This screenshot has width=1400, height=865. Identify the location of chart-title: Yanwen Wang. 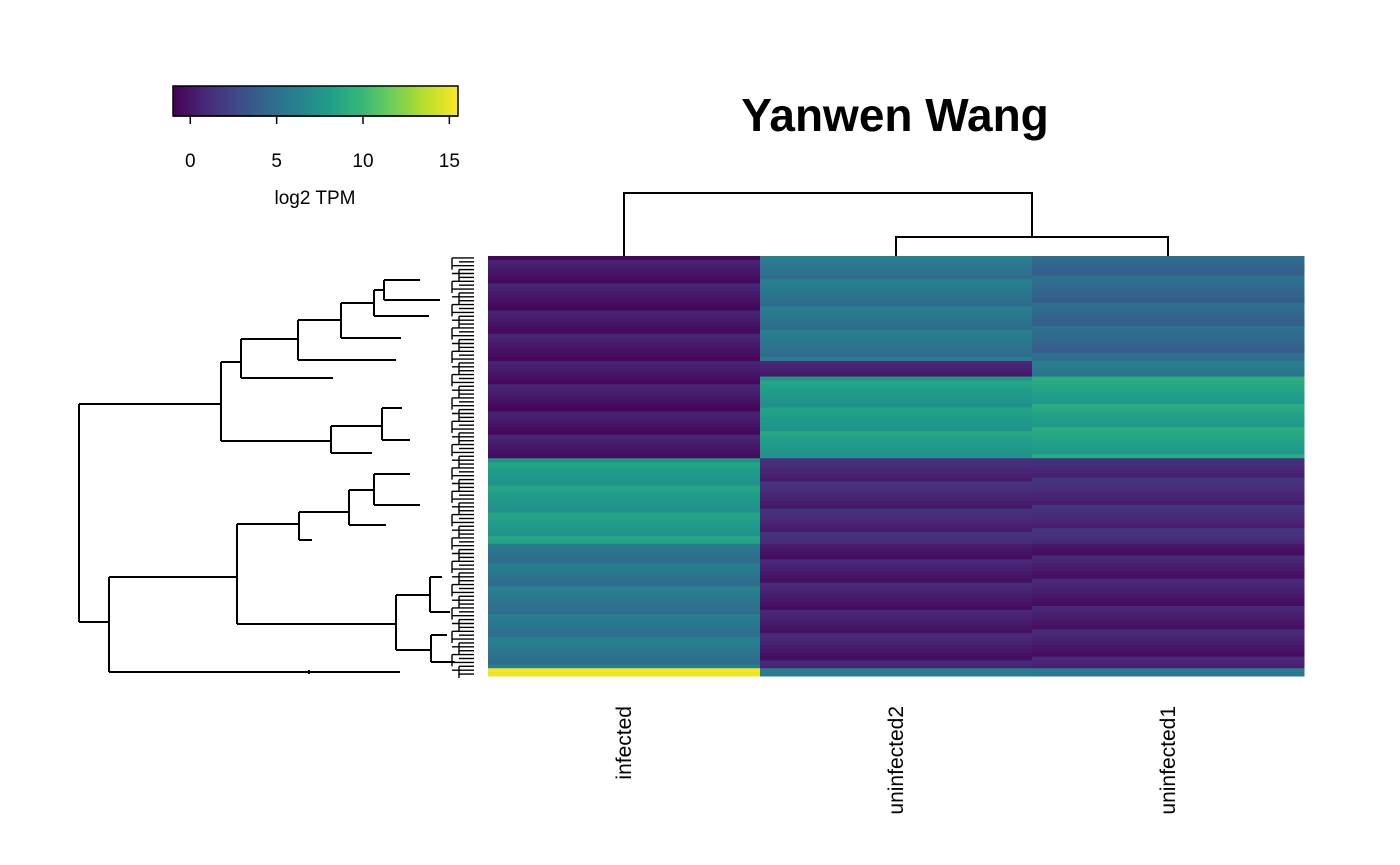
(895, 115).